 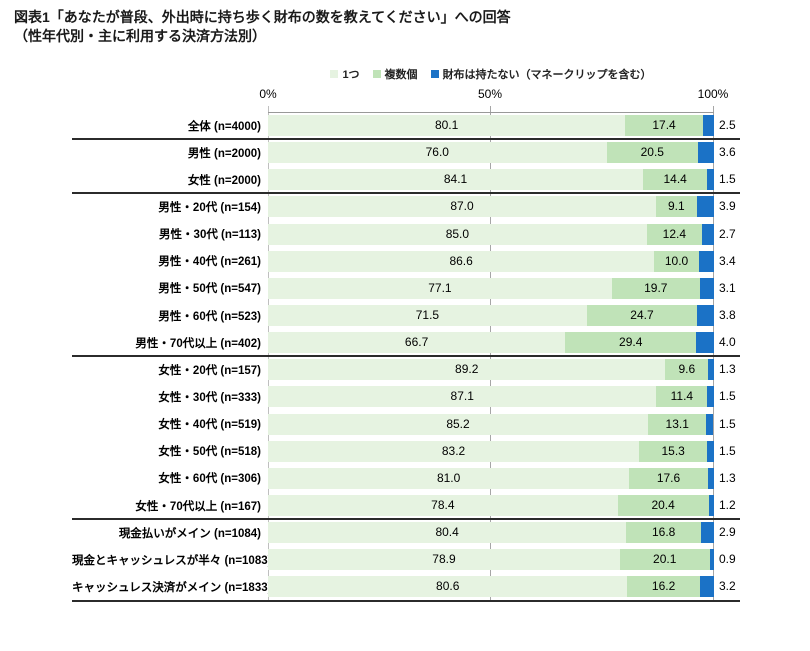 I want to click on bar-value-one-wallet: 71.5, so click(x=427, y=315).